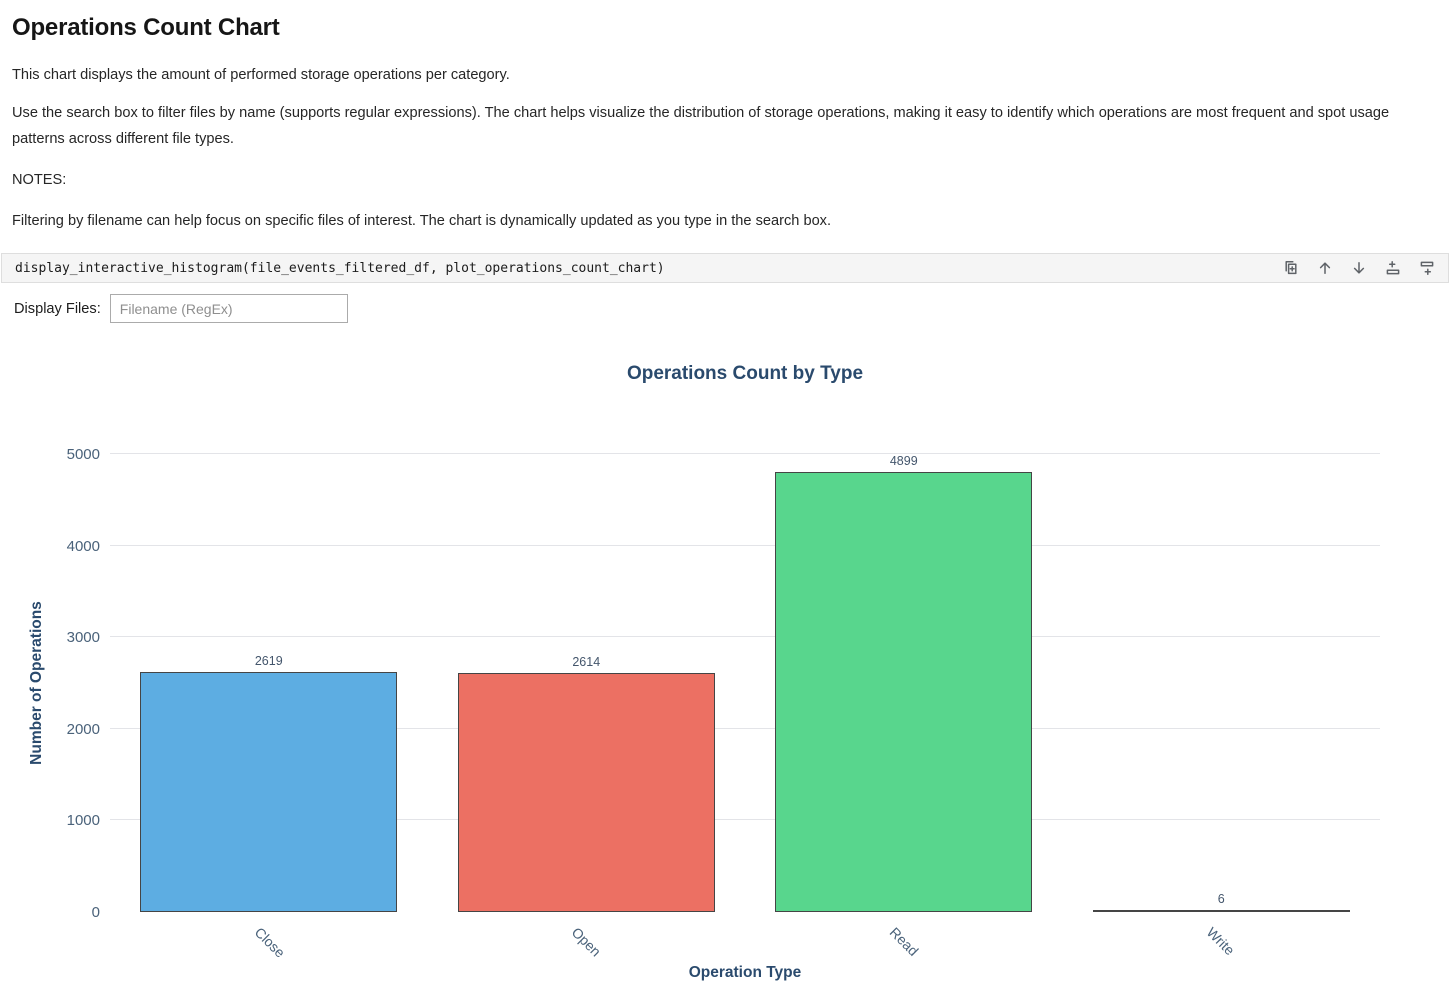  Describe the element at coordinates (269, 792) in the screenshot. I see `bar-close` at that location.